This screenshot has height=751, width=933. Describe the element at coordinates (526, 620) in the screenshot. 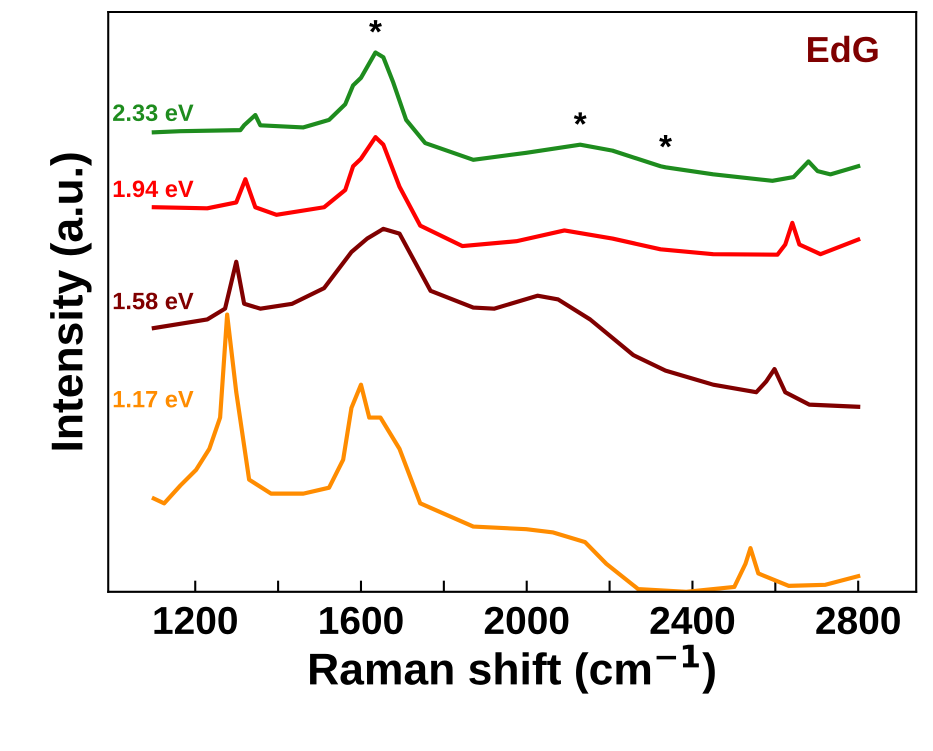

I see `x-tick-label: 2000` at that location.